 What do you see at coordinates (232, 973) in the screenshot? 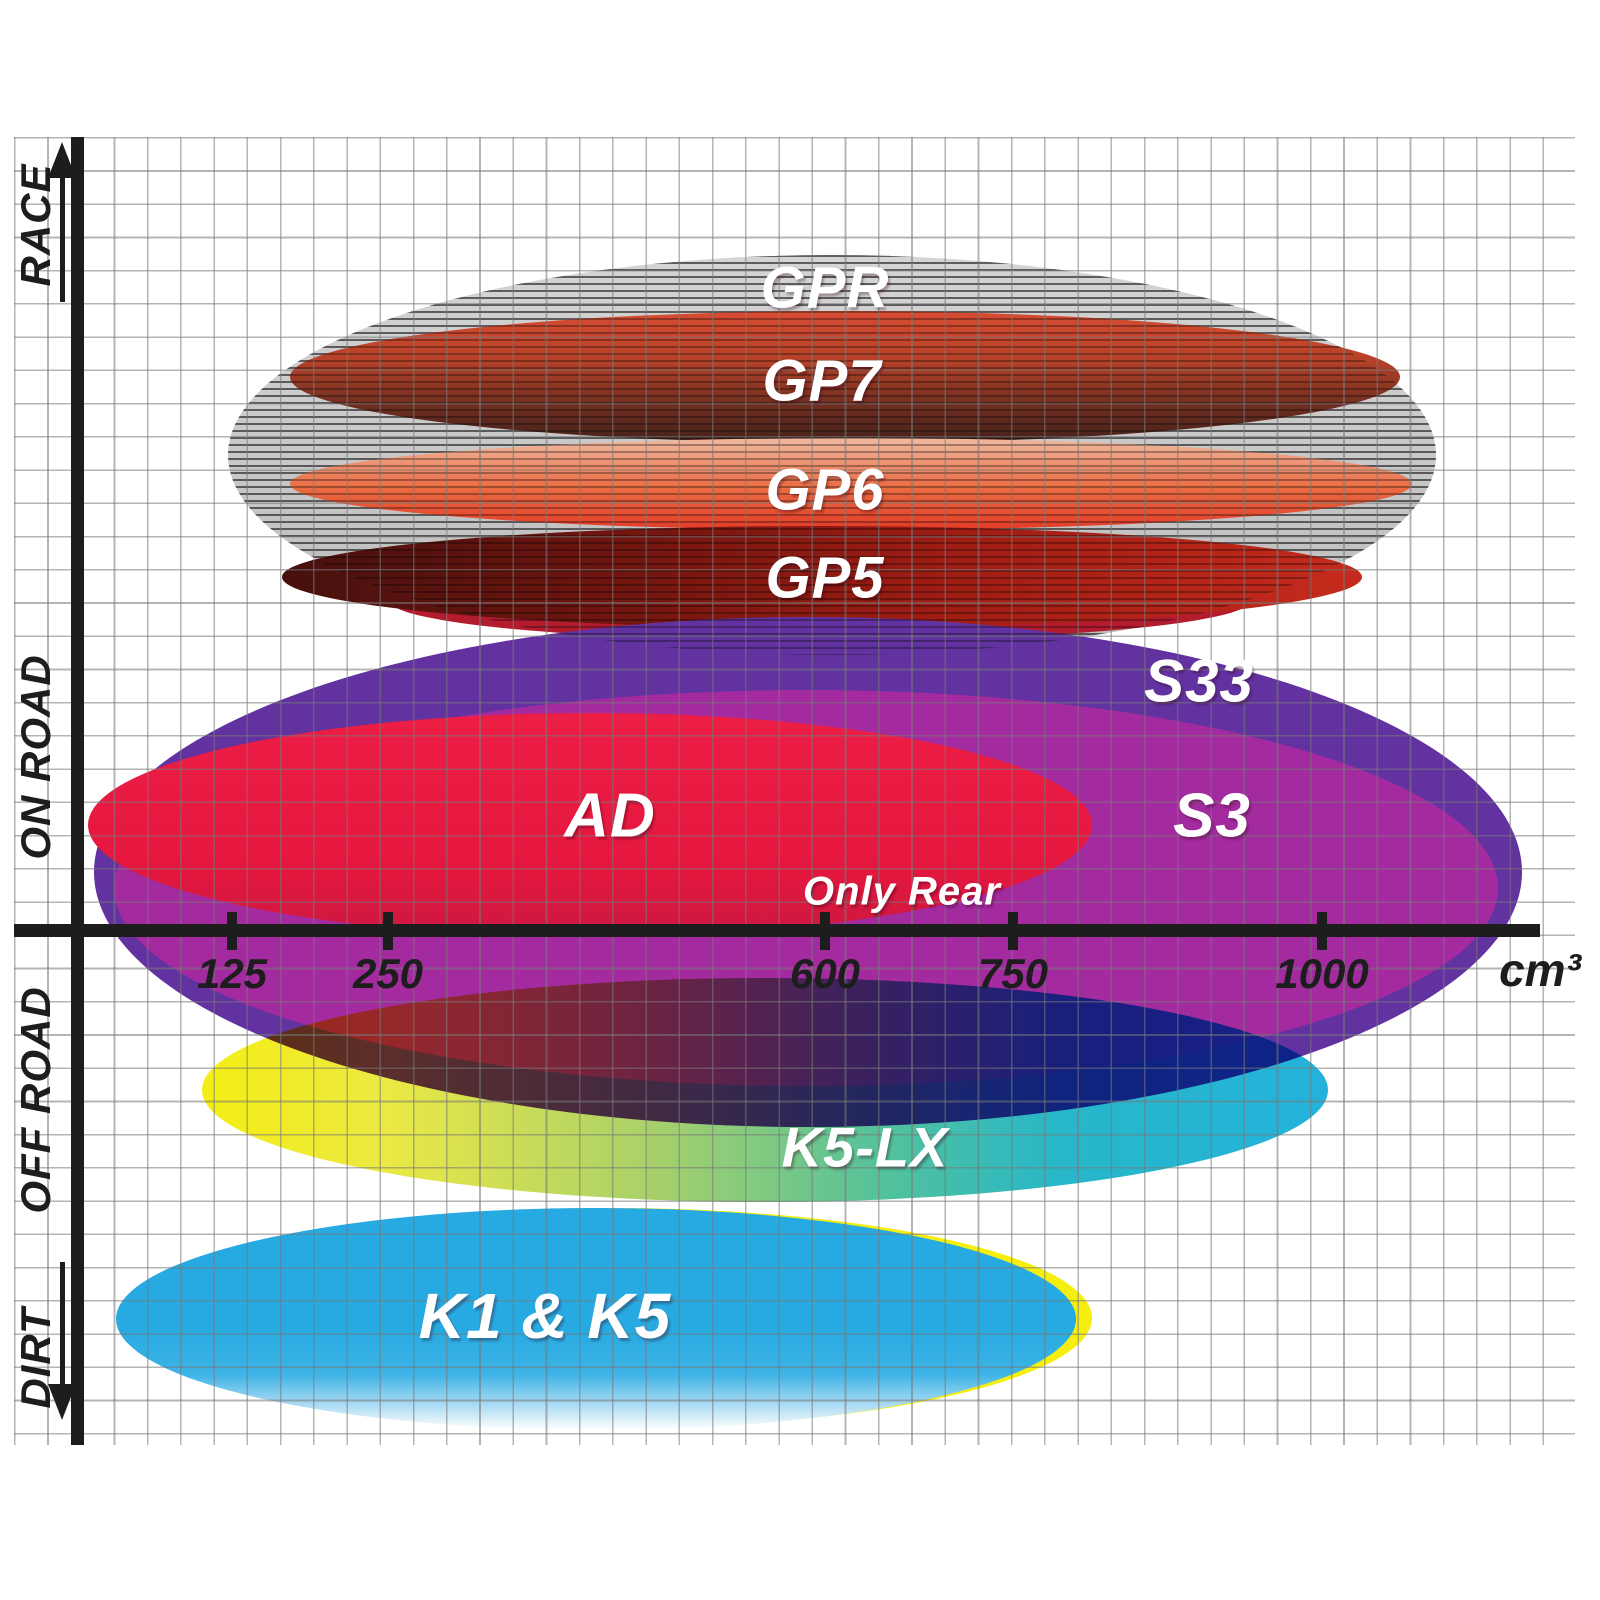
I see `x-tick-label-125: 125` at bounding box center [232, 973].